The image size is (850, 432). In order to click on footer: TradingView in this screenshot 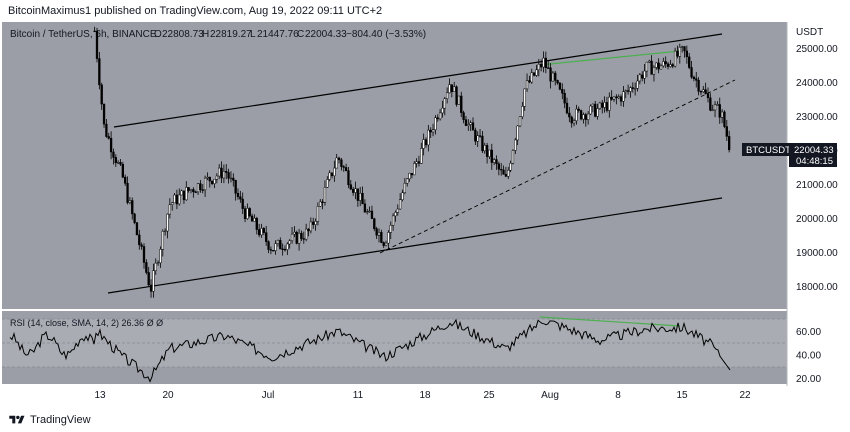, I will do `click(49, 420)`.